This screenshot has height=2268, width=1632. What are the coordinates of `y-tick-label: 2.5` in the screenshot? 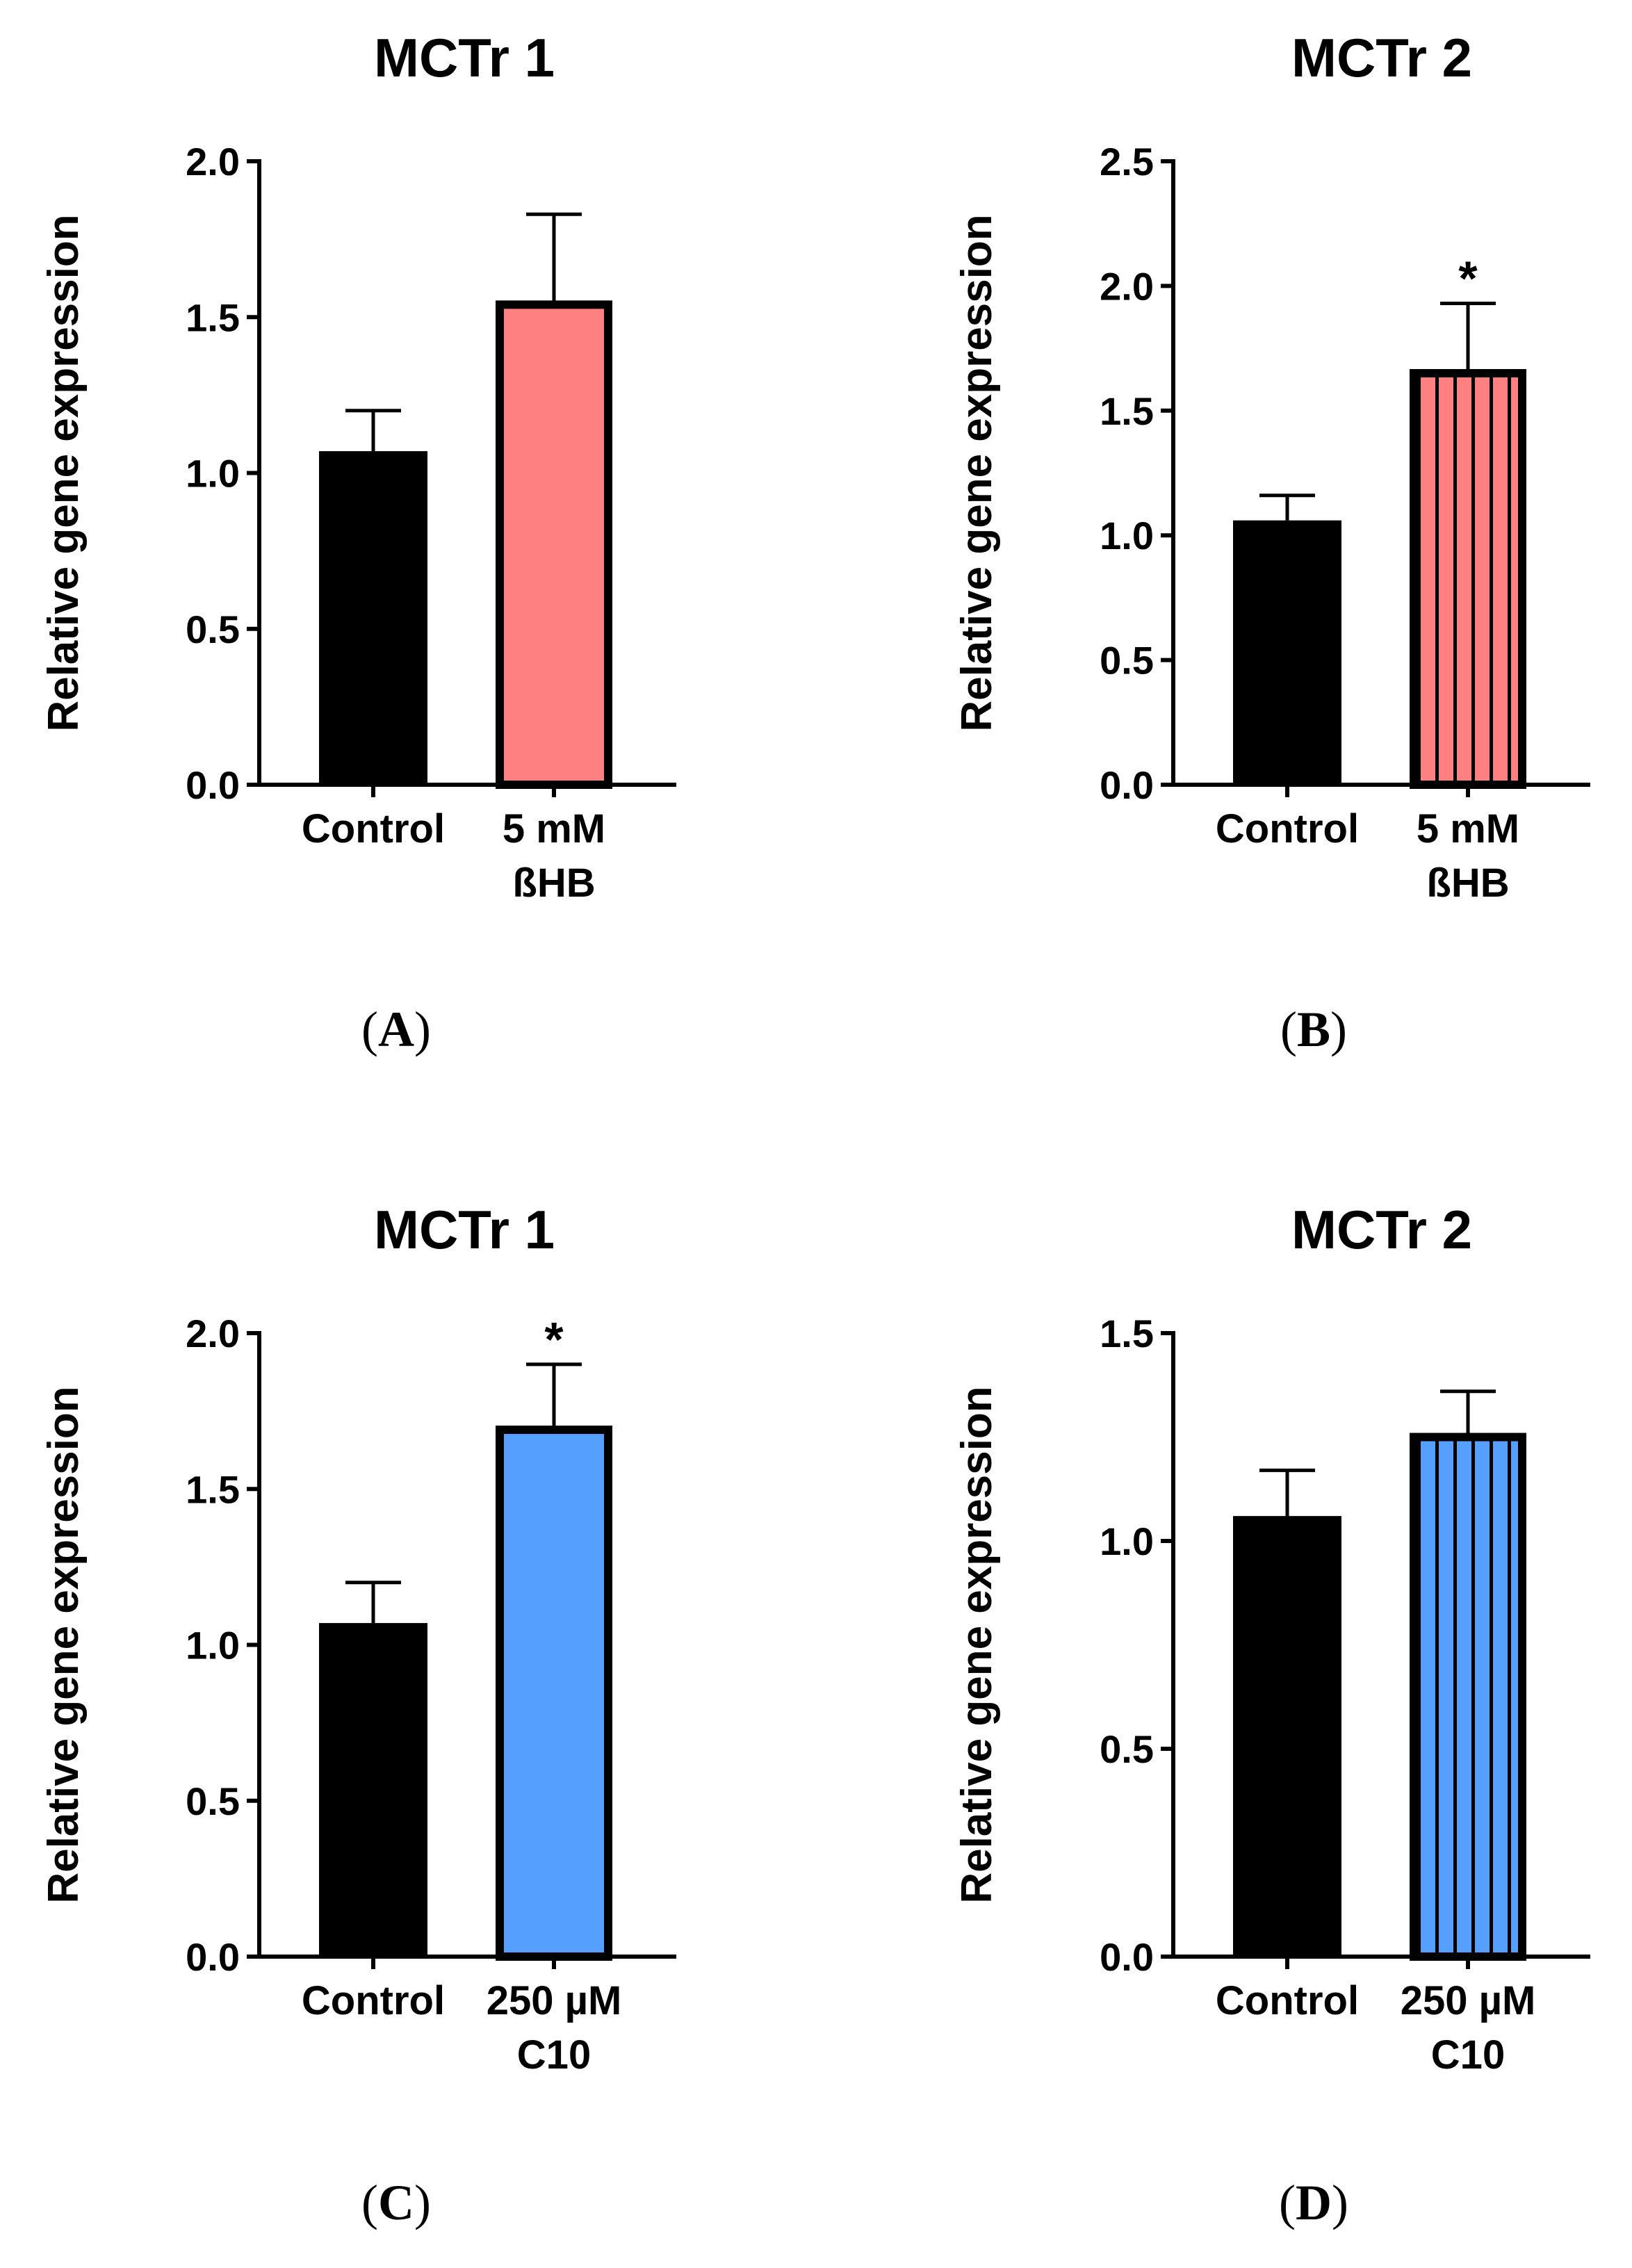 It's located at (1127, 161).